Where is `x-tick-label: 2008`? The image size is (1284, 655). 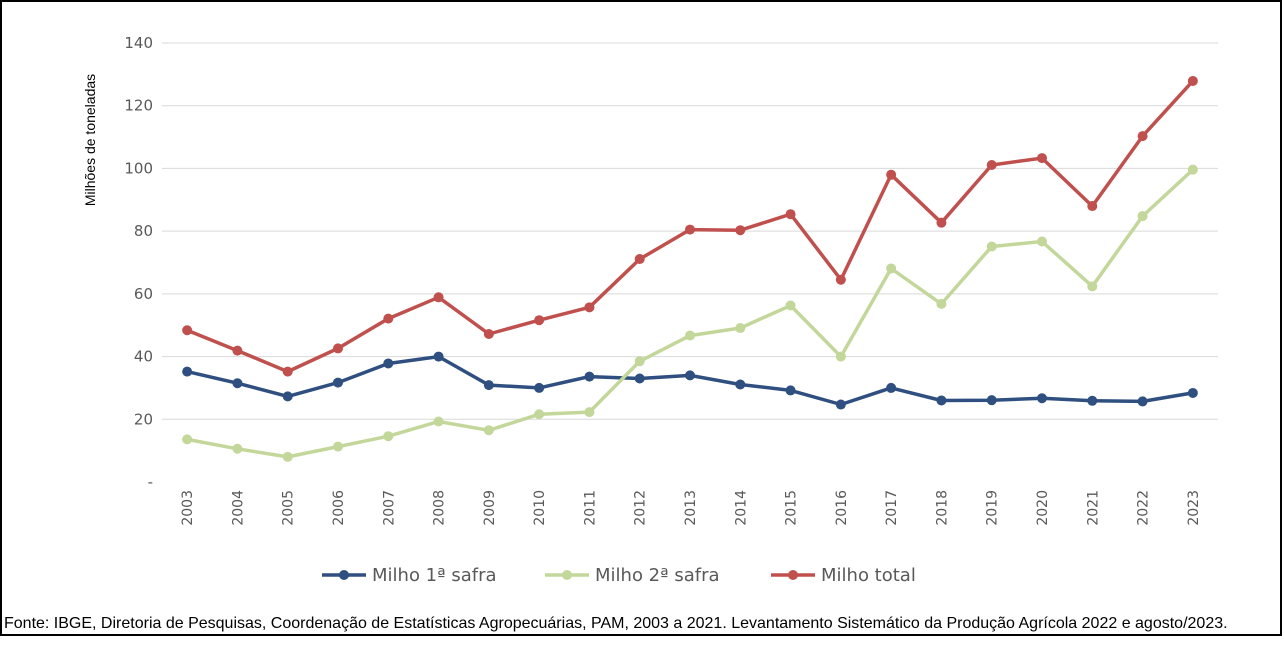 x-tick-label: 2008 is located at coordinates (440, 508).